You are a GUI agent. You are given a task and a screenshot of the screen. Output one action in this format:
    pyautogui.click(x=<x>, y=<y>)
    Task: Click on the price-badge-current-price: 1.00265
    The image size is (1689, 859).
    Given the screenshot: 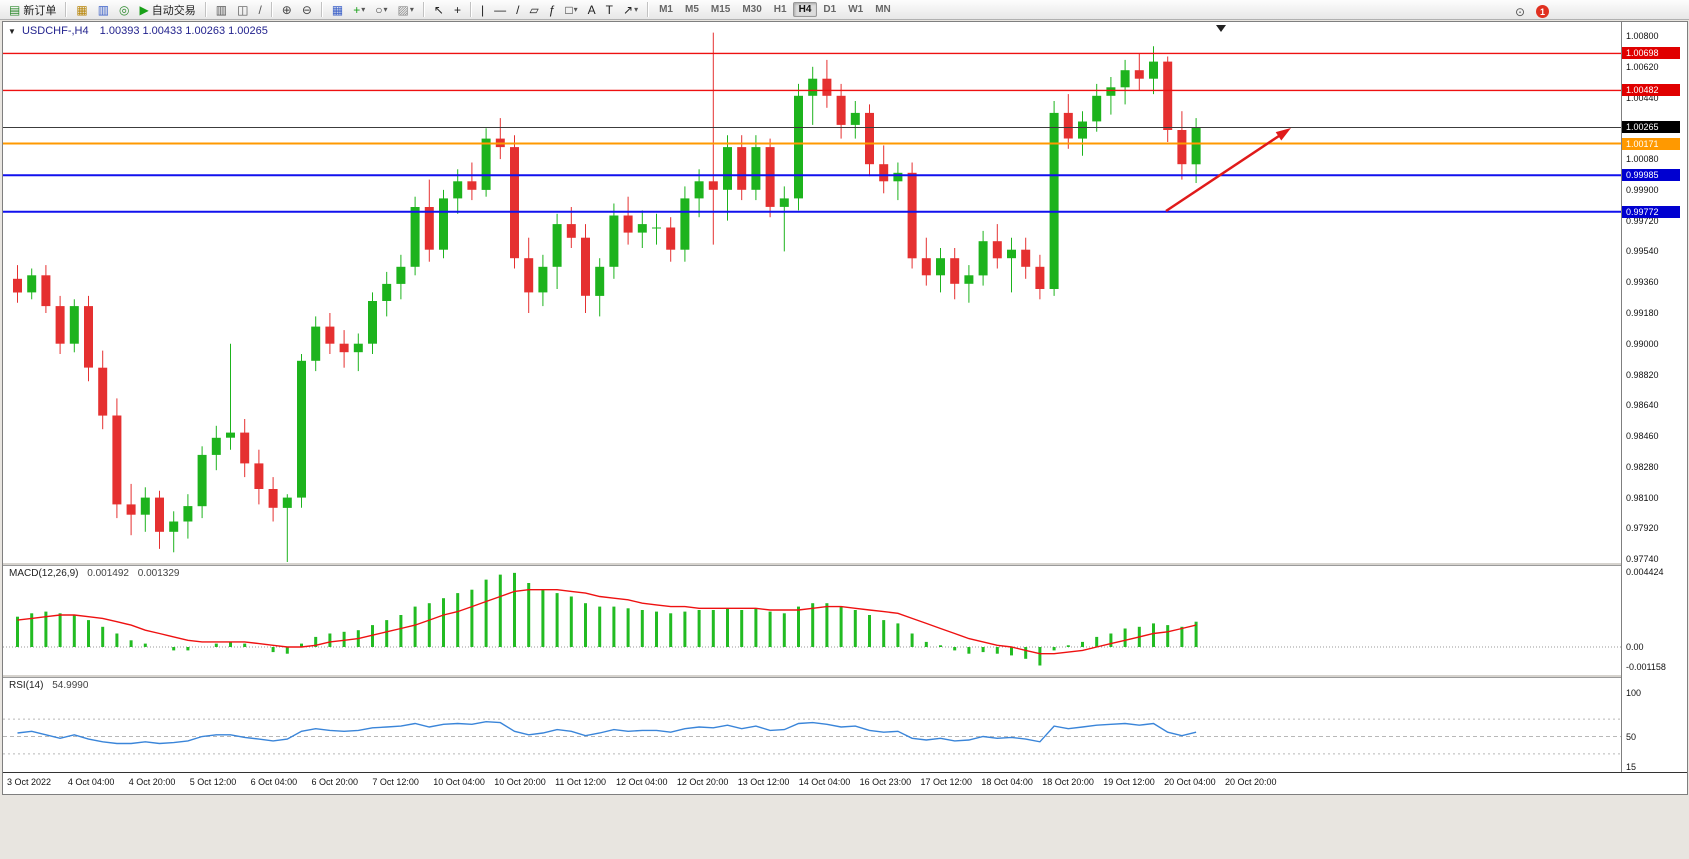 What is the action you would take?
    pyautogui.click(x=1651, y=127)
    